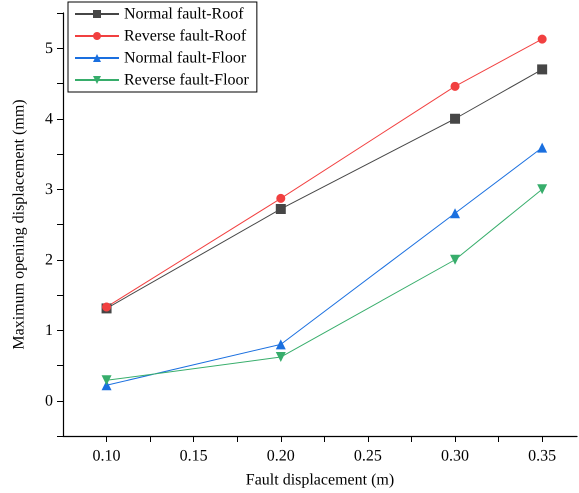 Image resolution: width=579 pixels, height=493 pixels. I want to click on x-tick-label: 0.25, so click(368, 456).